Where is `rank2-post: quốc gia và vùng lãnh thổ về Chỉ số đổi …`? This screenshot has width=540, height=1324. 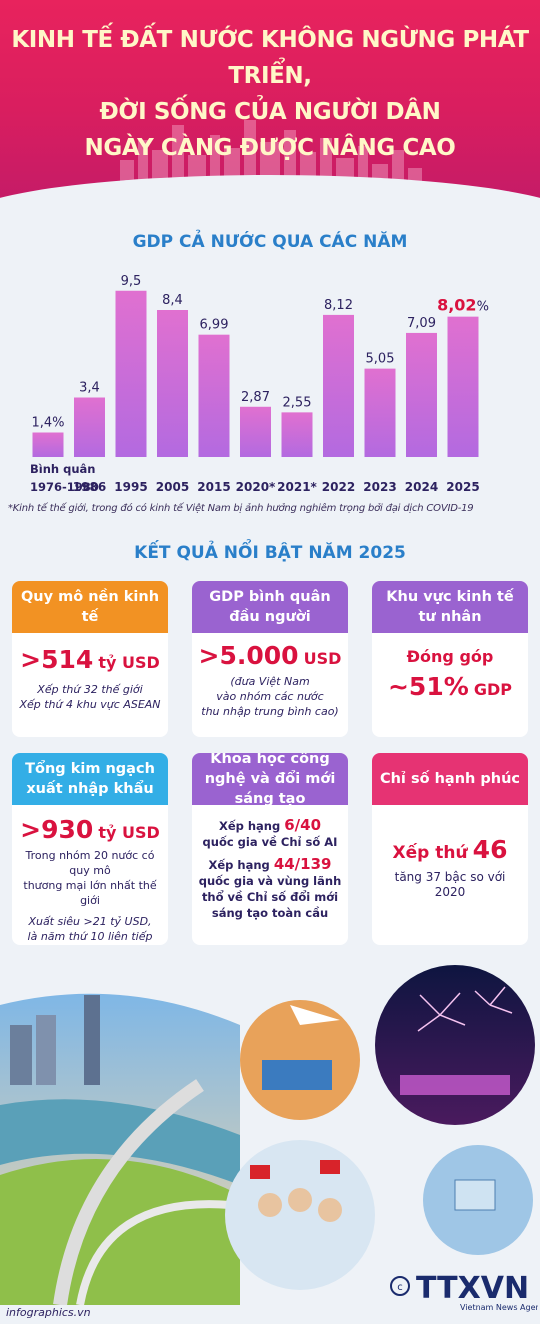 rank2-post: quốc gia và vùng lãnh thổ về Chỉ số đổi … is located at coordinates (270, 897).